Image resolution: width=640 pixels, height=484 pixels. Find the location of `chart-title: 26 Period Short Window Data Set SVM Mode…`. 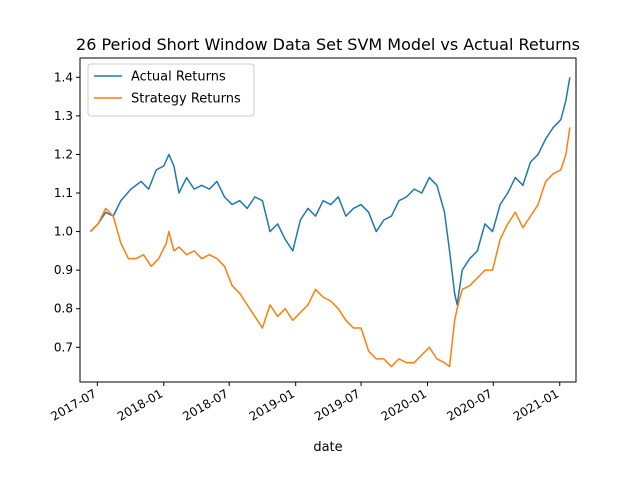

chart-title: 26 Period Short Window Data Set SVM Mode… is located at coordinates (328, 44).